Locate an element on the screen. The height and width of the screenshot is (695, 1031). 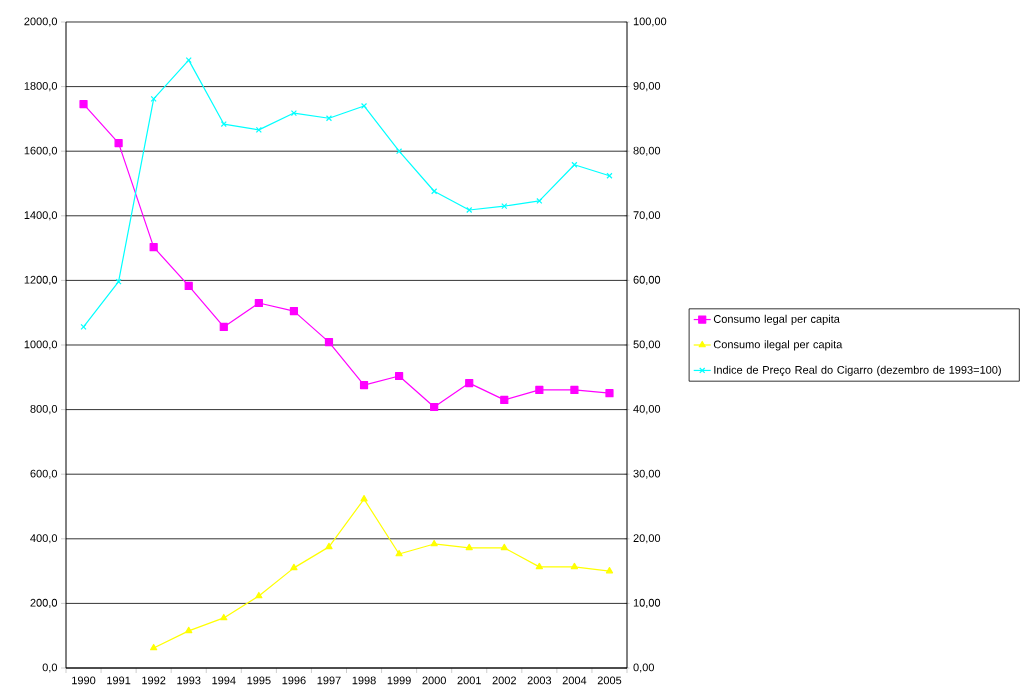
y-tick-label: 1000,0 is located at coordinates (41, 345).